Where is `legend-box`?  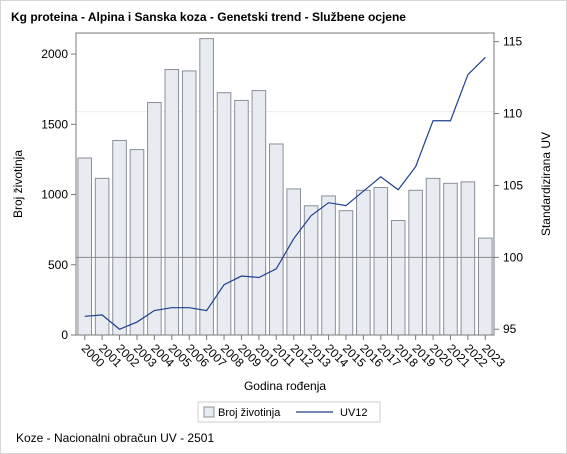 legend-box is located at coordinates (289, 412).